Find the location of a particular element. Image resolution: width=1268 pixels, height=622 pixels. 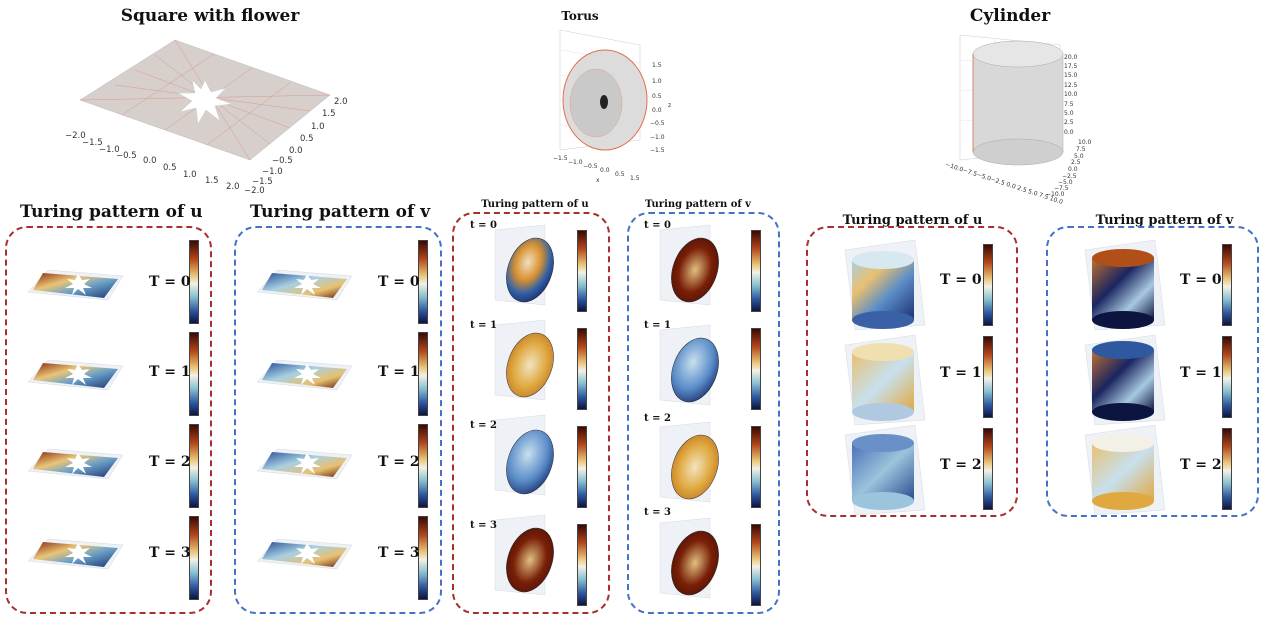

cy-v-title: Turing pattern of v is located at coordinates (1164, 220).